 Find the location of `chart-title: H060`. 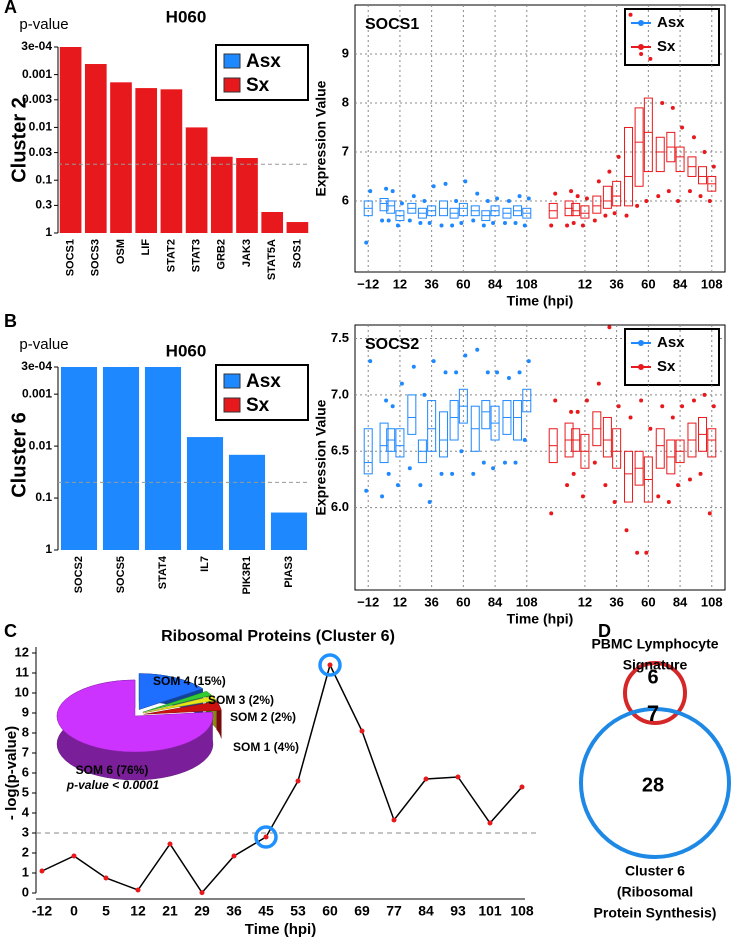

chart-title: H060 is located at coordinates (186, 16).